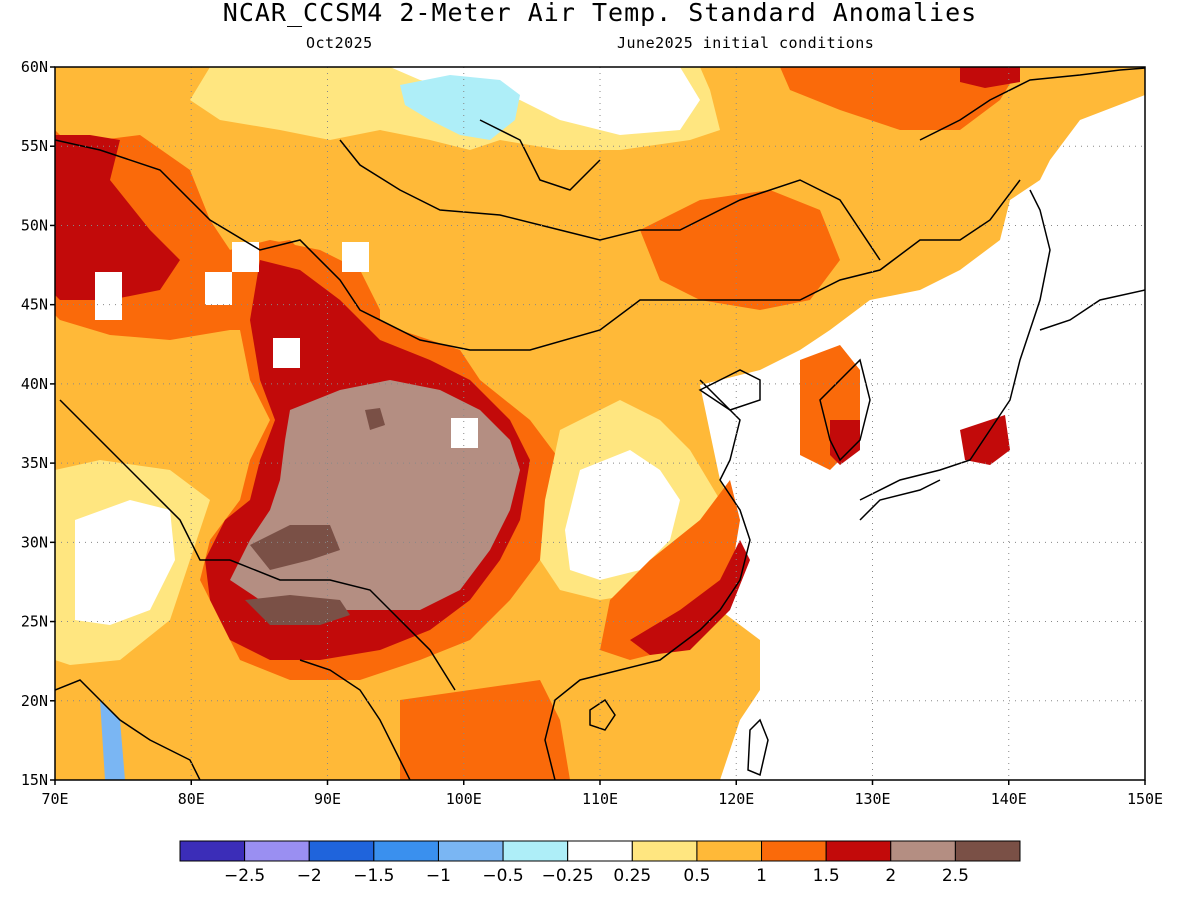 The height and width of the screenshot is (900, 1200). What do you see at coordinates (34, 384) in the screenshot?
I see `lat-label: 40N` at bounding box center [34, 384].